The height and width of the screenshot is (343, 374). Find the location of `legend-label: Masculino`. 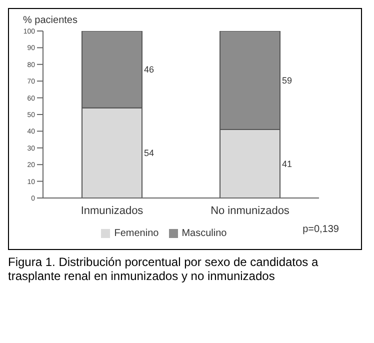

legend-label: Masculino is located at coordinates (204, 233).